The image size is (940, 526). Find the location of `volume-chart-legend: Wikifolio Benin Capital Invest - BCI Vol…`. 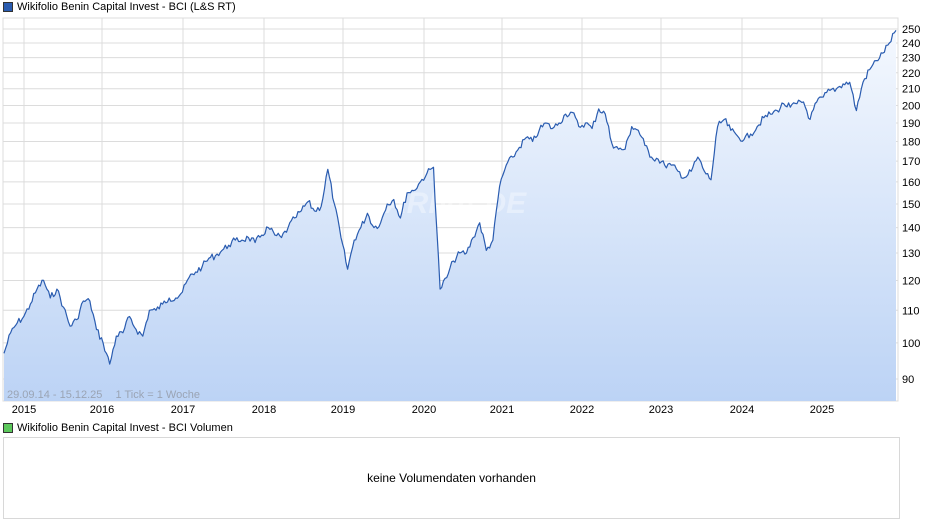

volume-chart-legend: Wikifolio Benin Capital Invest - BCI Vol… is located at coordinates (118, 428).